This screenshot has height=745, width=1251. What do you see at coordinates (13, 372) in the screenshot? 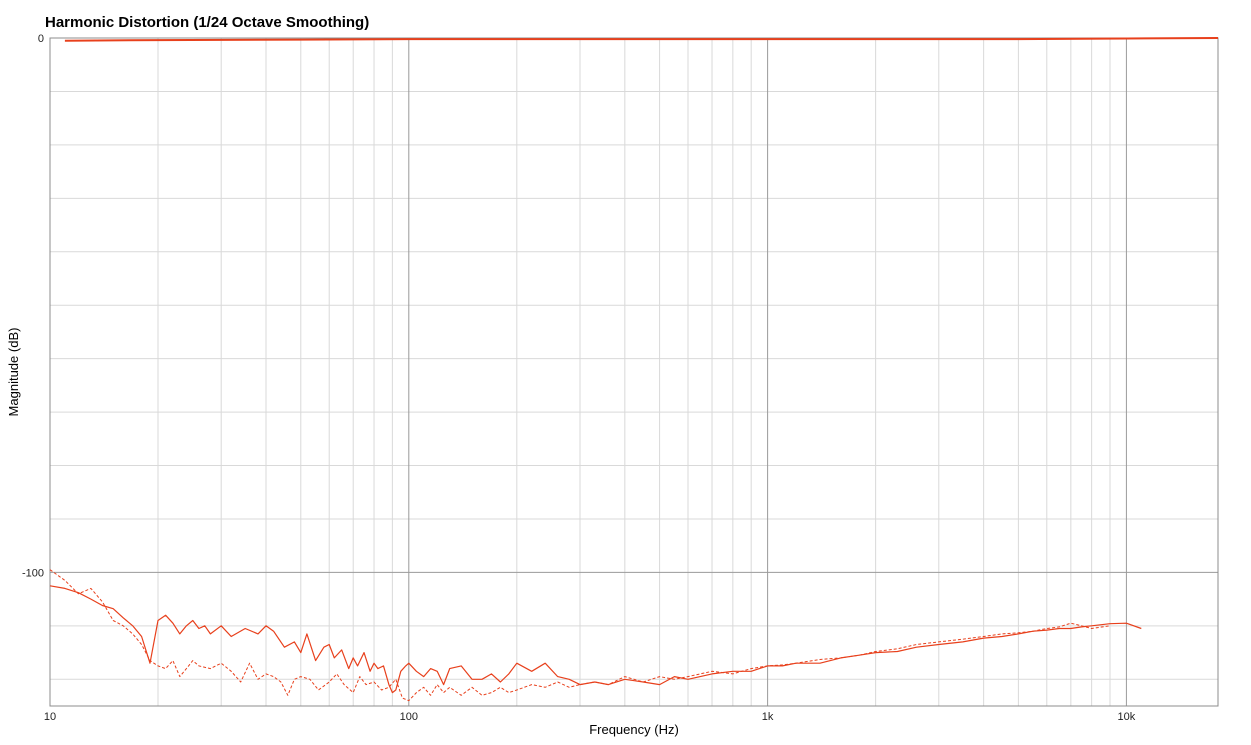
I see `y-axis-label: Magnitude (dB)` at bounding box center [13, 372].